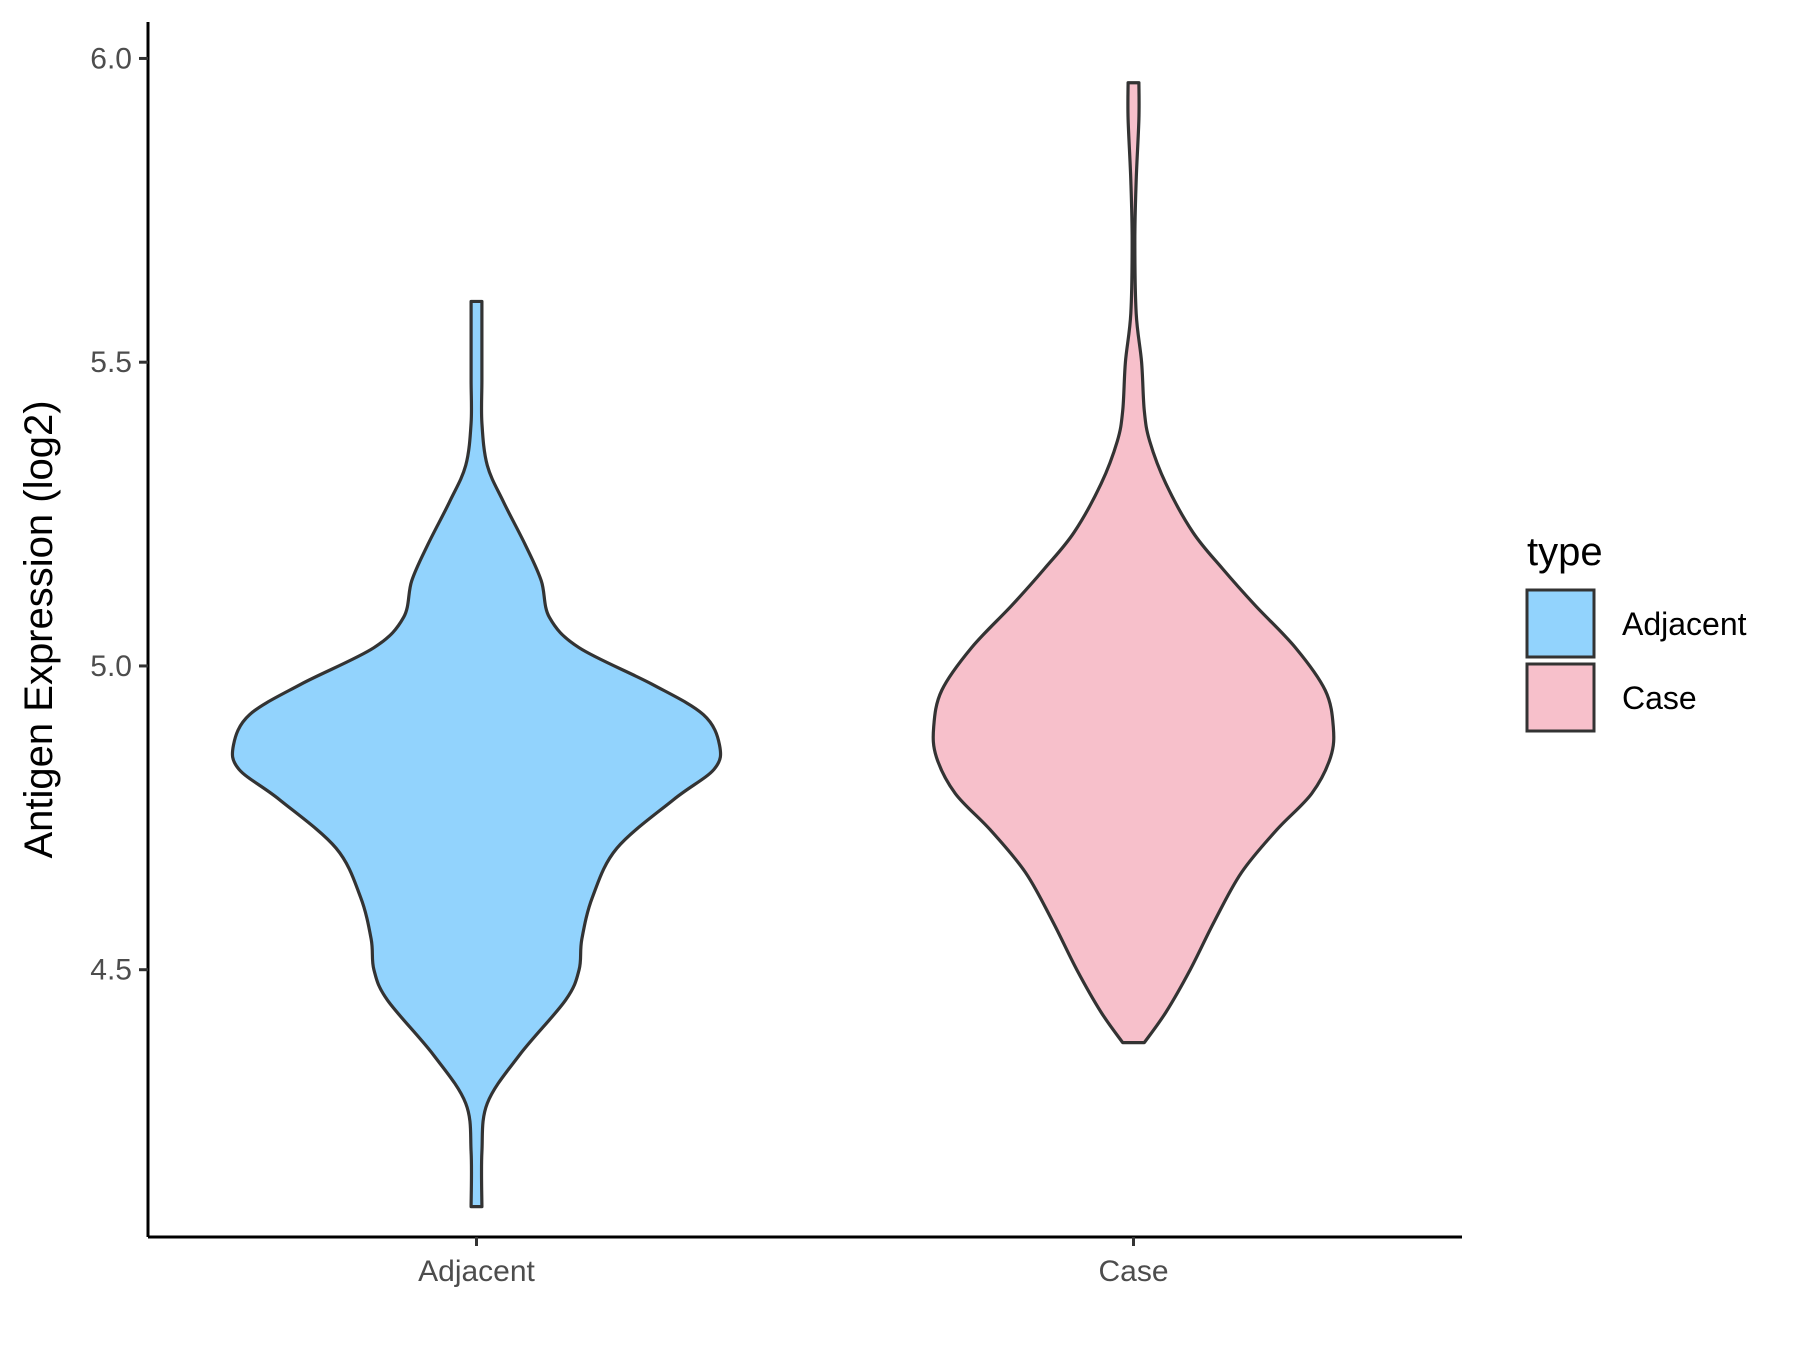 This screenshot has width=1800, height=1350. What do you see at coordinates (1133, 1271) in the screenshot?
I see `x-tick-label: Case` at bounding box center [1133, 1271].